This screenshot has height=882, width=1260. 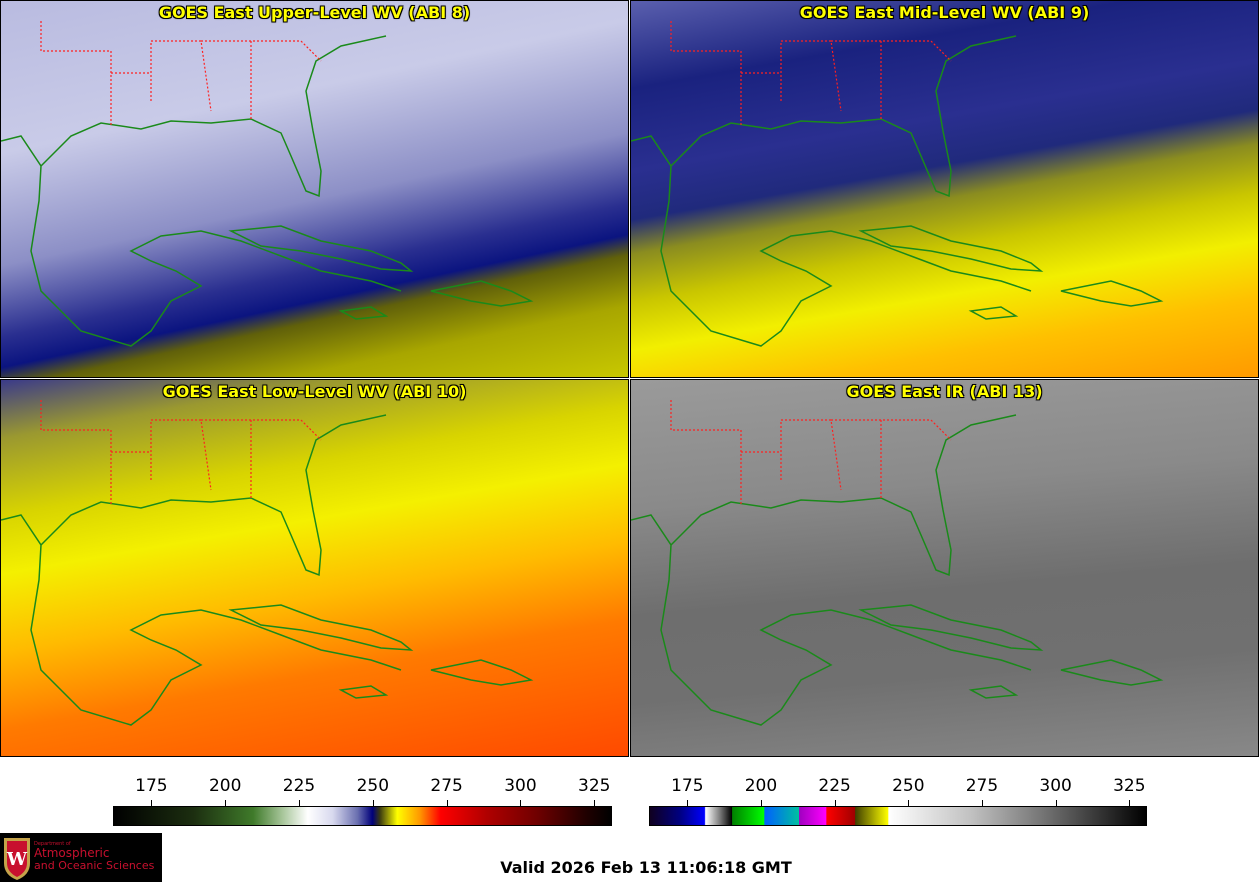 I want to click on panel-title: GOES East Low-Level WV (ABI 10), so click(x=314, y=391).